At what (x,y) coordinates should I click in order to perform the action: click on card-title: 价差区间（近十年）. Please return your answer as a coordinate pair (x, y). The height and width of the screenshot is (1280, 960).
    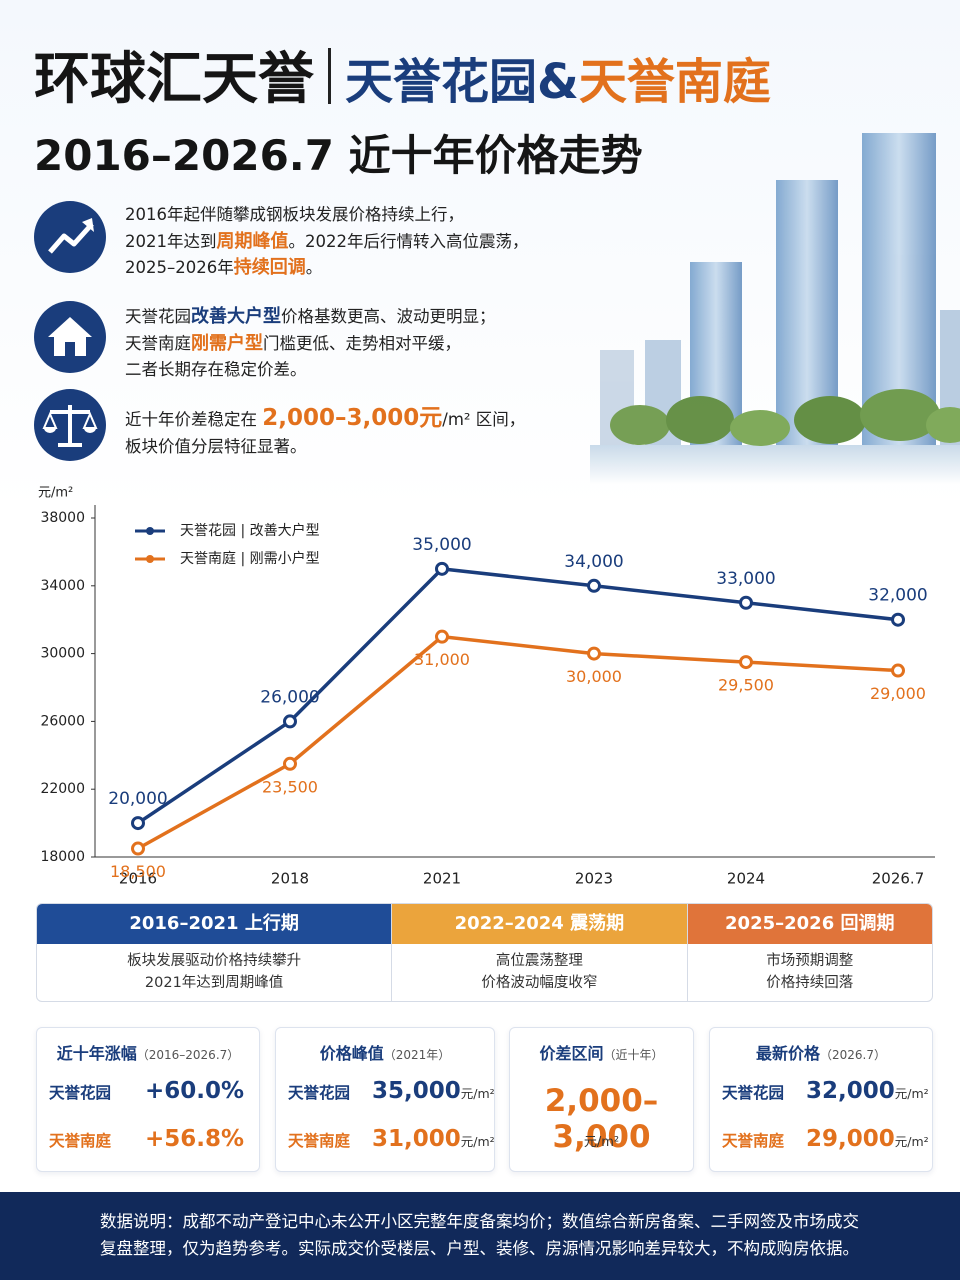
    Looking at the image, I should click on (601, 1052).